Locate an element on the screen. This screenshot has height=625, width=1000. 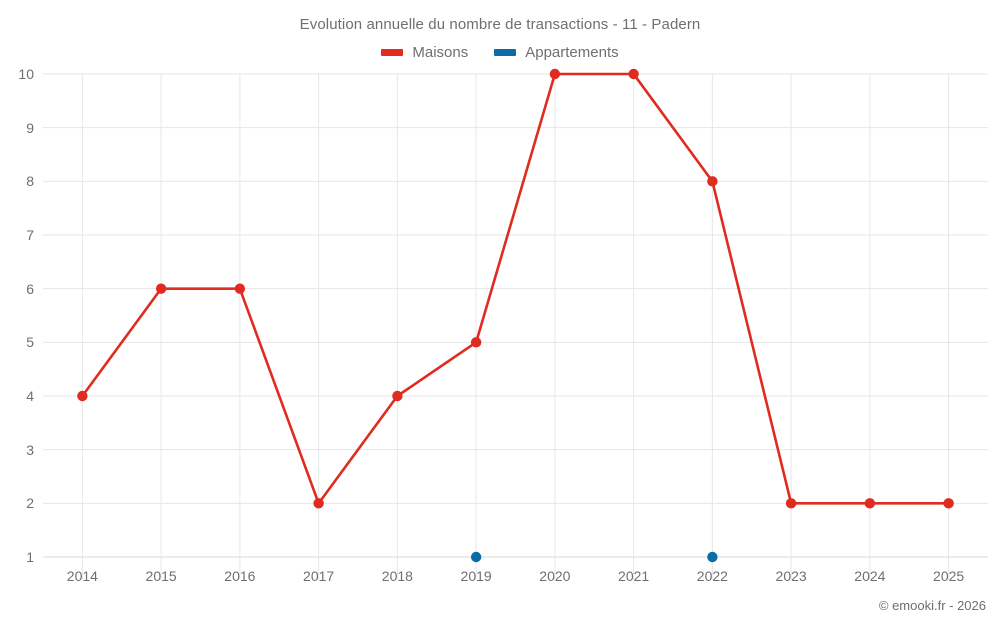
y-tick-label: 6 is located at coordinates (30, 288).